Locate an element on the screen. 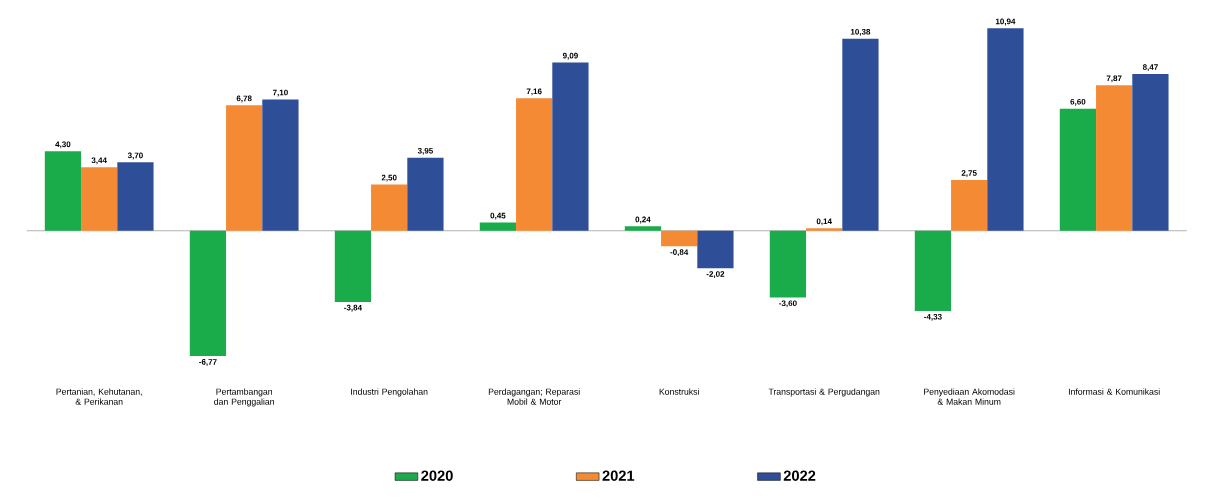 The height and width of the screenshot is (501, 1216). data-label: 10,94 is located at coordinates (1005, 22).